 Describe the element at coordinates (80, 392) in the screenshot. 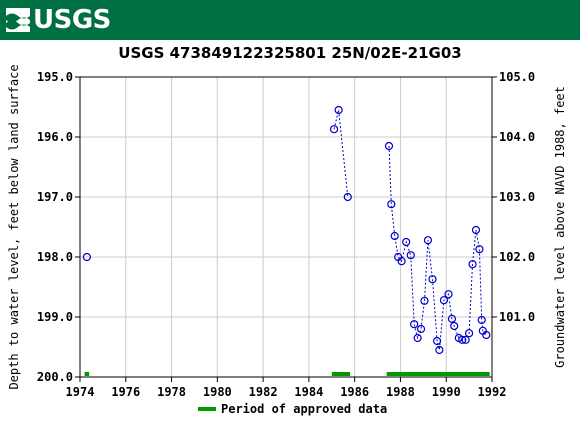

I see `x-tick-label: 1974` at that location.